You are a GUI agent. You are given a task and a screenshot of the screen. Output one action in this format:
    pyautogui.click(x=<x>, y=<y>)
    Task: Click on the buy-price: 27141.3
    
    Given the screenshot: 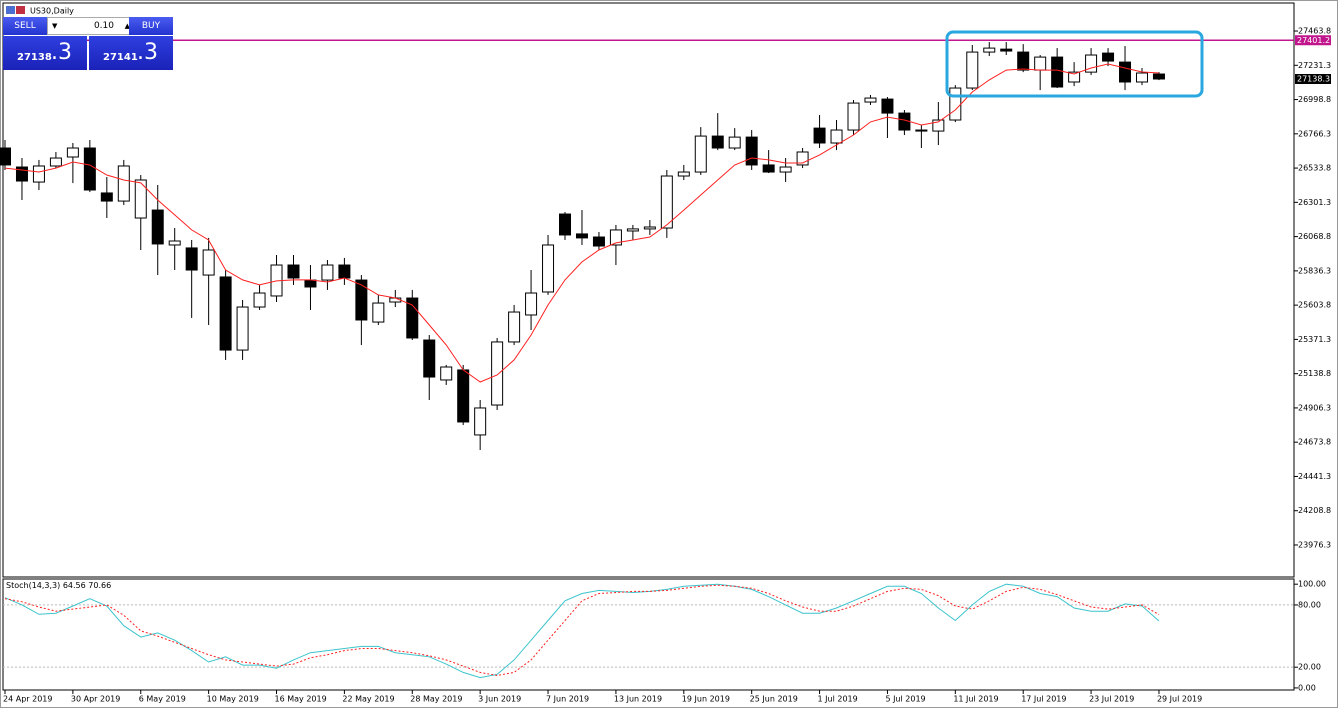 What is the action you would take?
    pyautogui.click(x=131, y=53)
    